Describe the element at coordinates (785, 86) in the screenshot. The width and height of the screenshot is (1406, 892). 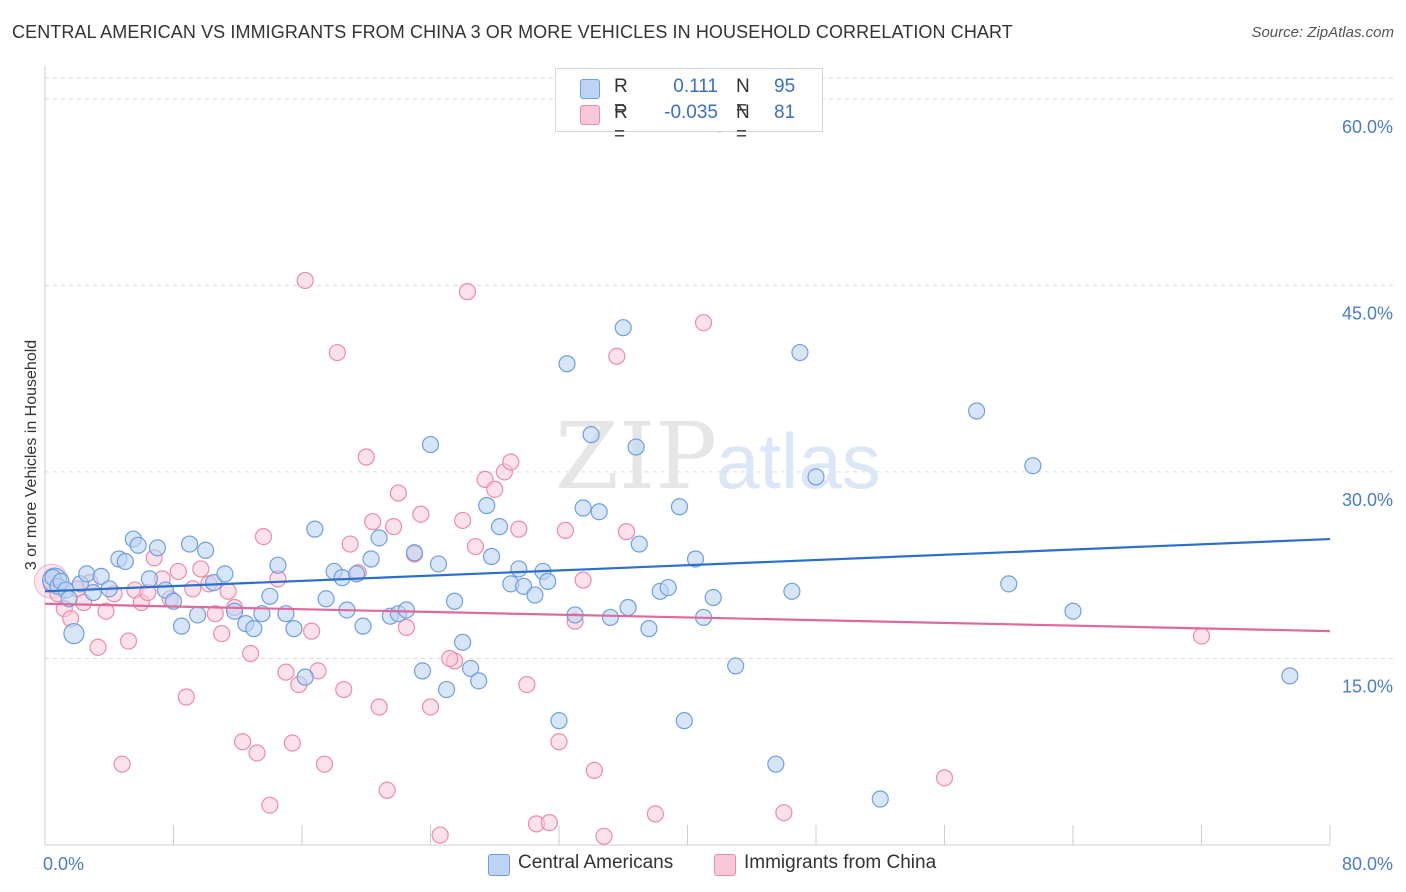
I see `legend-n-value: 95` at that location.